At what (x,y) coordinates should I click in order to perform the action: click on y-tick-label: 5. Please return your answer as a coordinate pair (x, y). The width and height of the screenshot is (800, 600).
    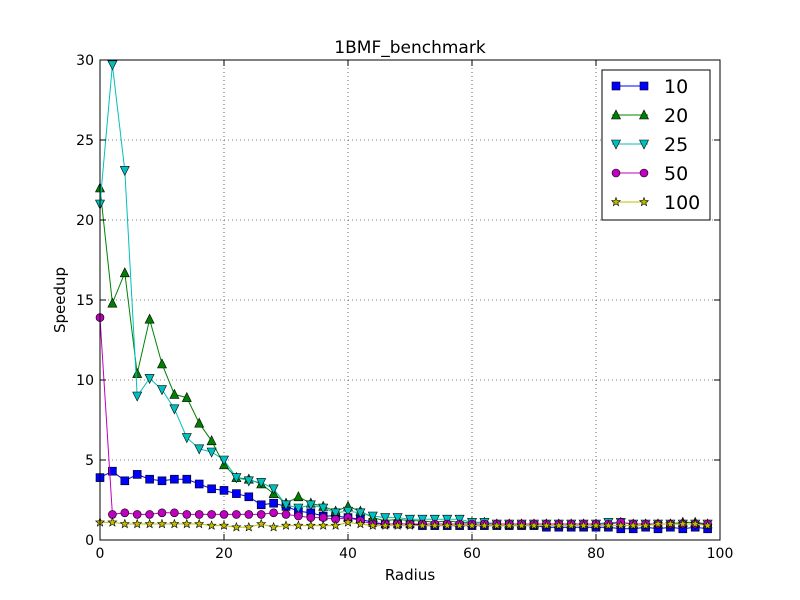
    Looking at the image, I should click on (89, 461).